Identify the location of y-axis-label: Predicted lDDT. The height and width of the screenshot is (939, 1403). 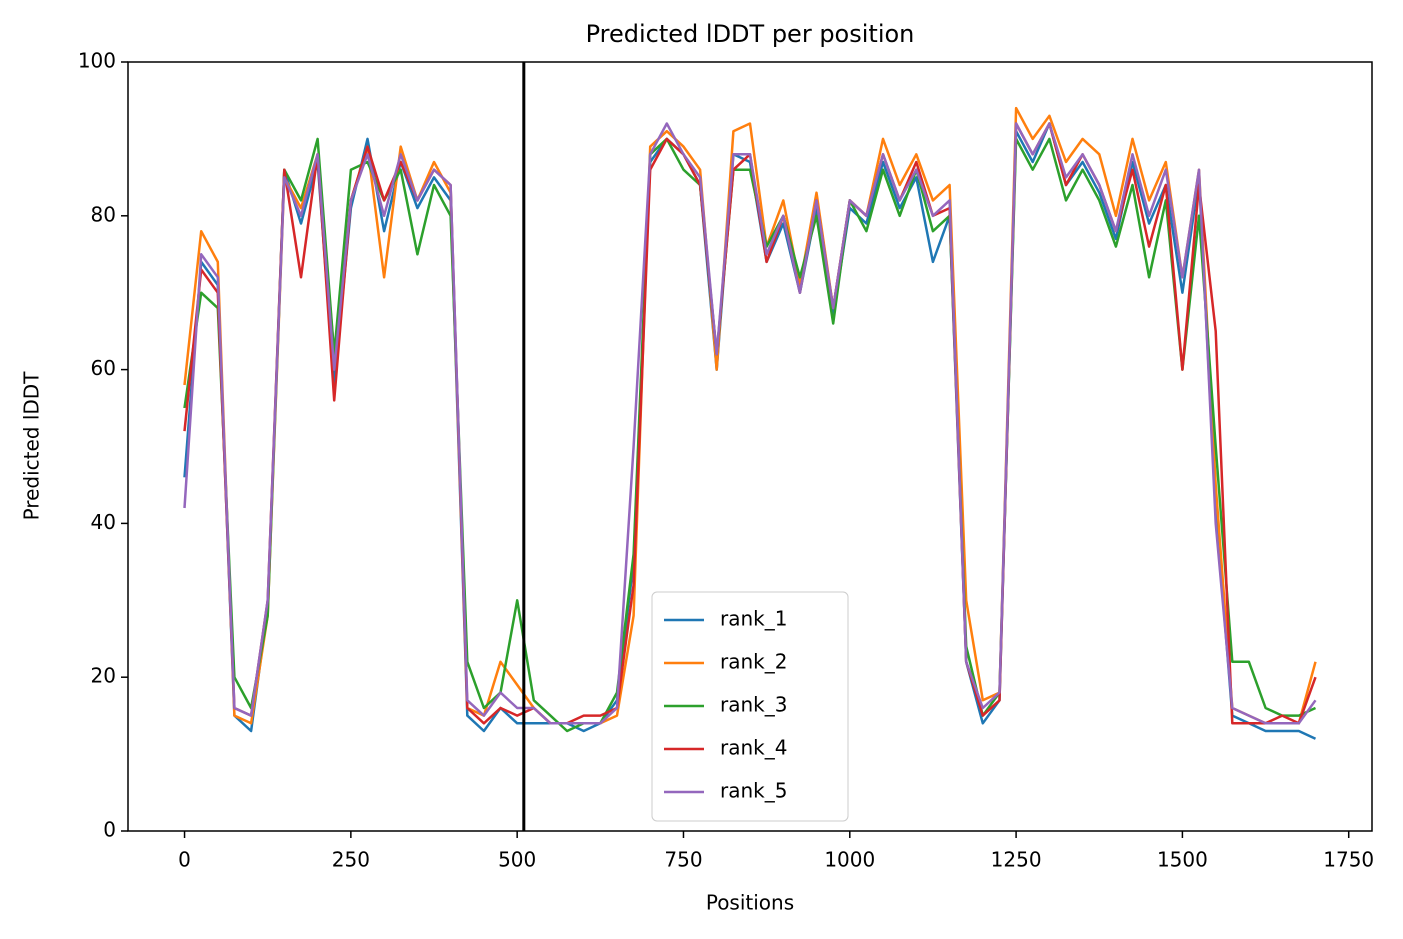
(32, 446).